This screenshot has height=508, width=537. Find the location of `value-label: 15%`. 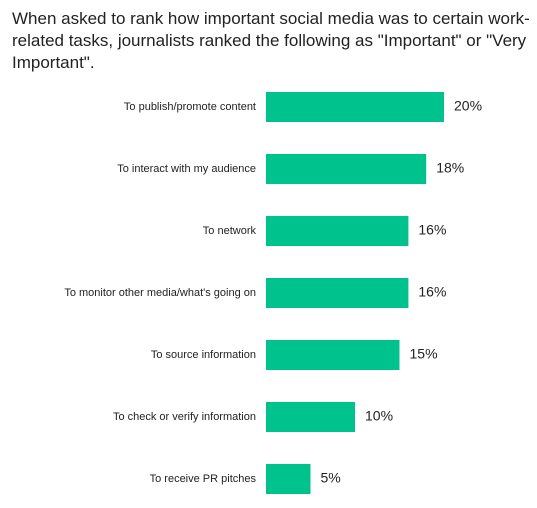

value-label: 15% is located at coordinates (424, 354).